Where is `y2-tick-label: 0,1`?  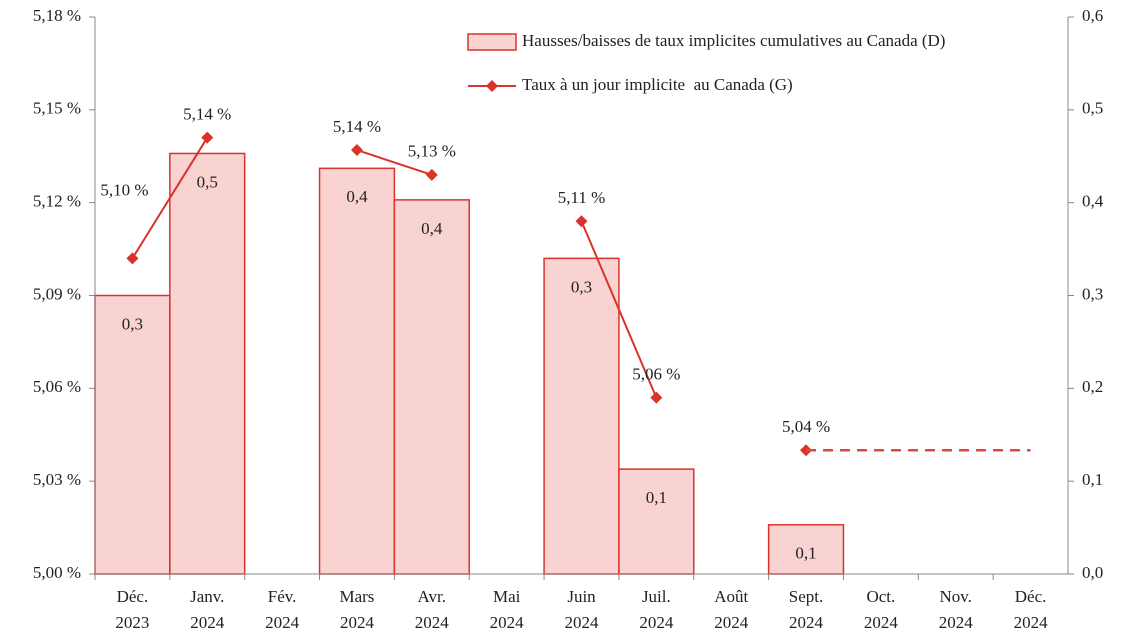
y2-tick-label: 0,1 is located at coordinates (1092, 479).